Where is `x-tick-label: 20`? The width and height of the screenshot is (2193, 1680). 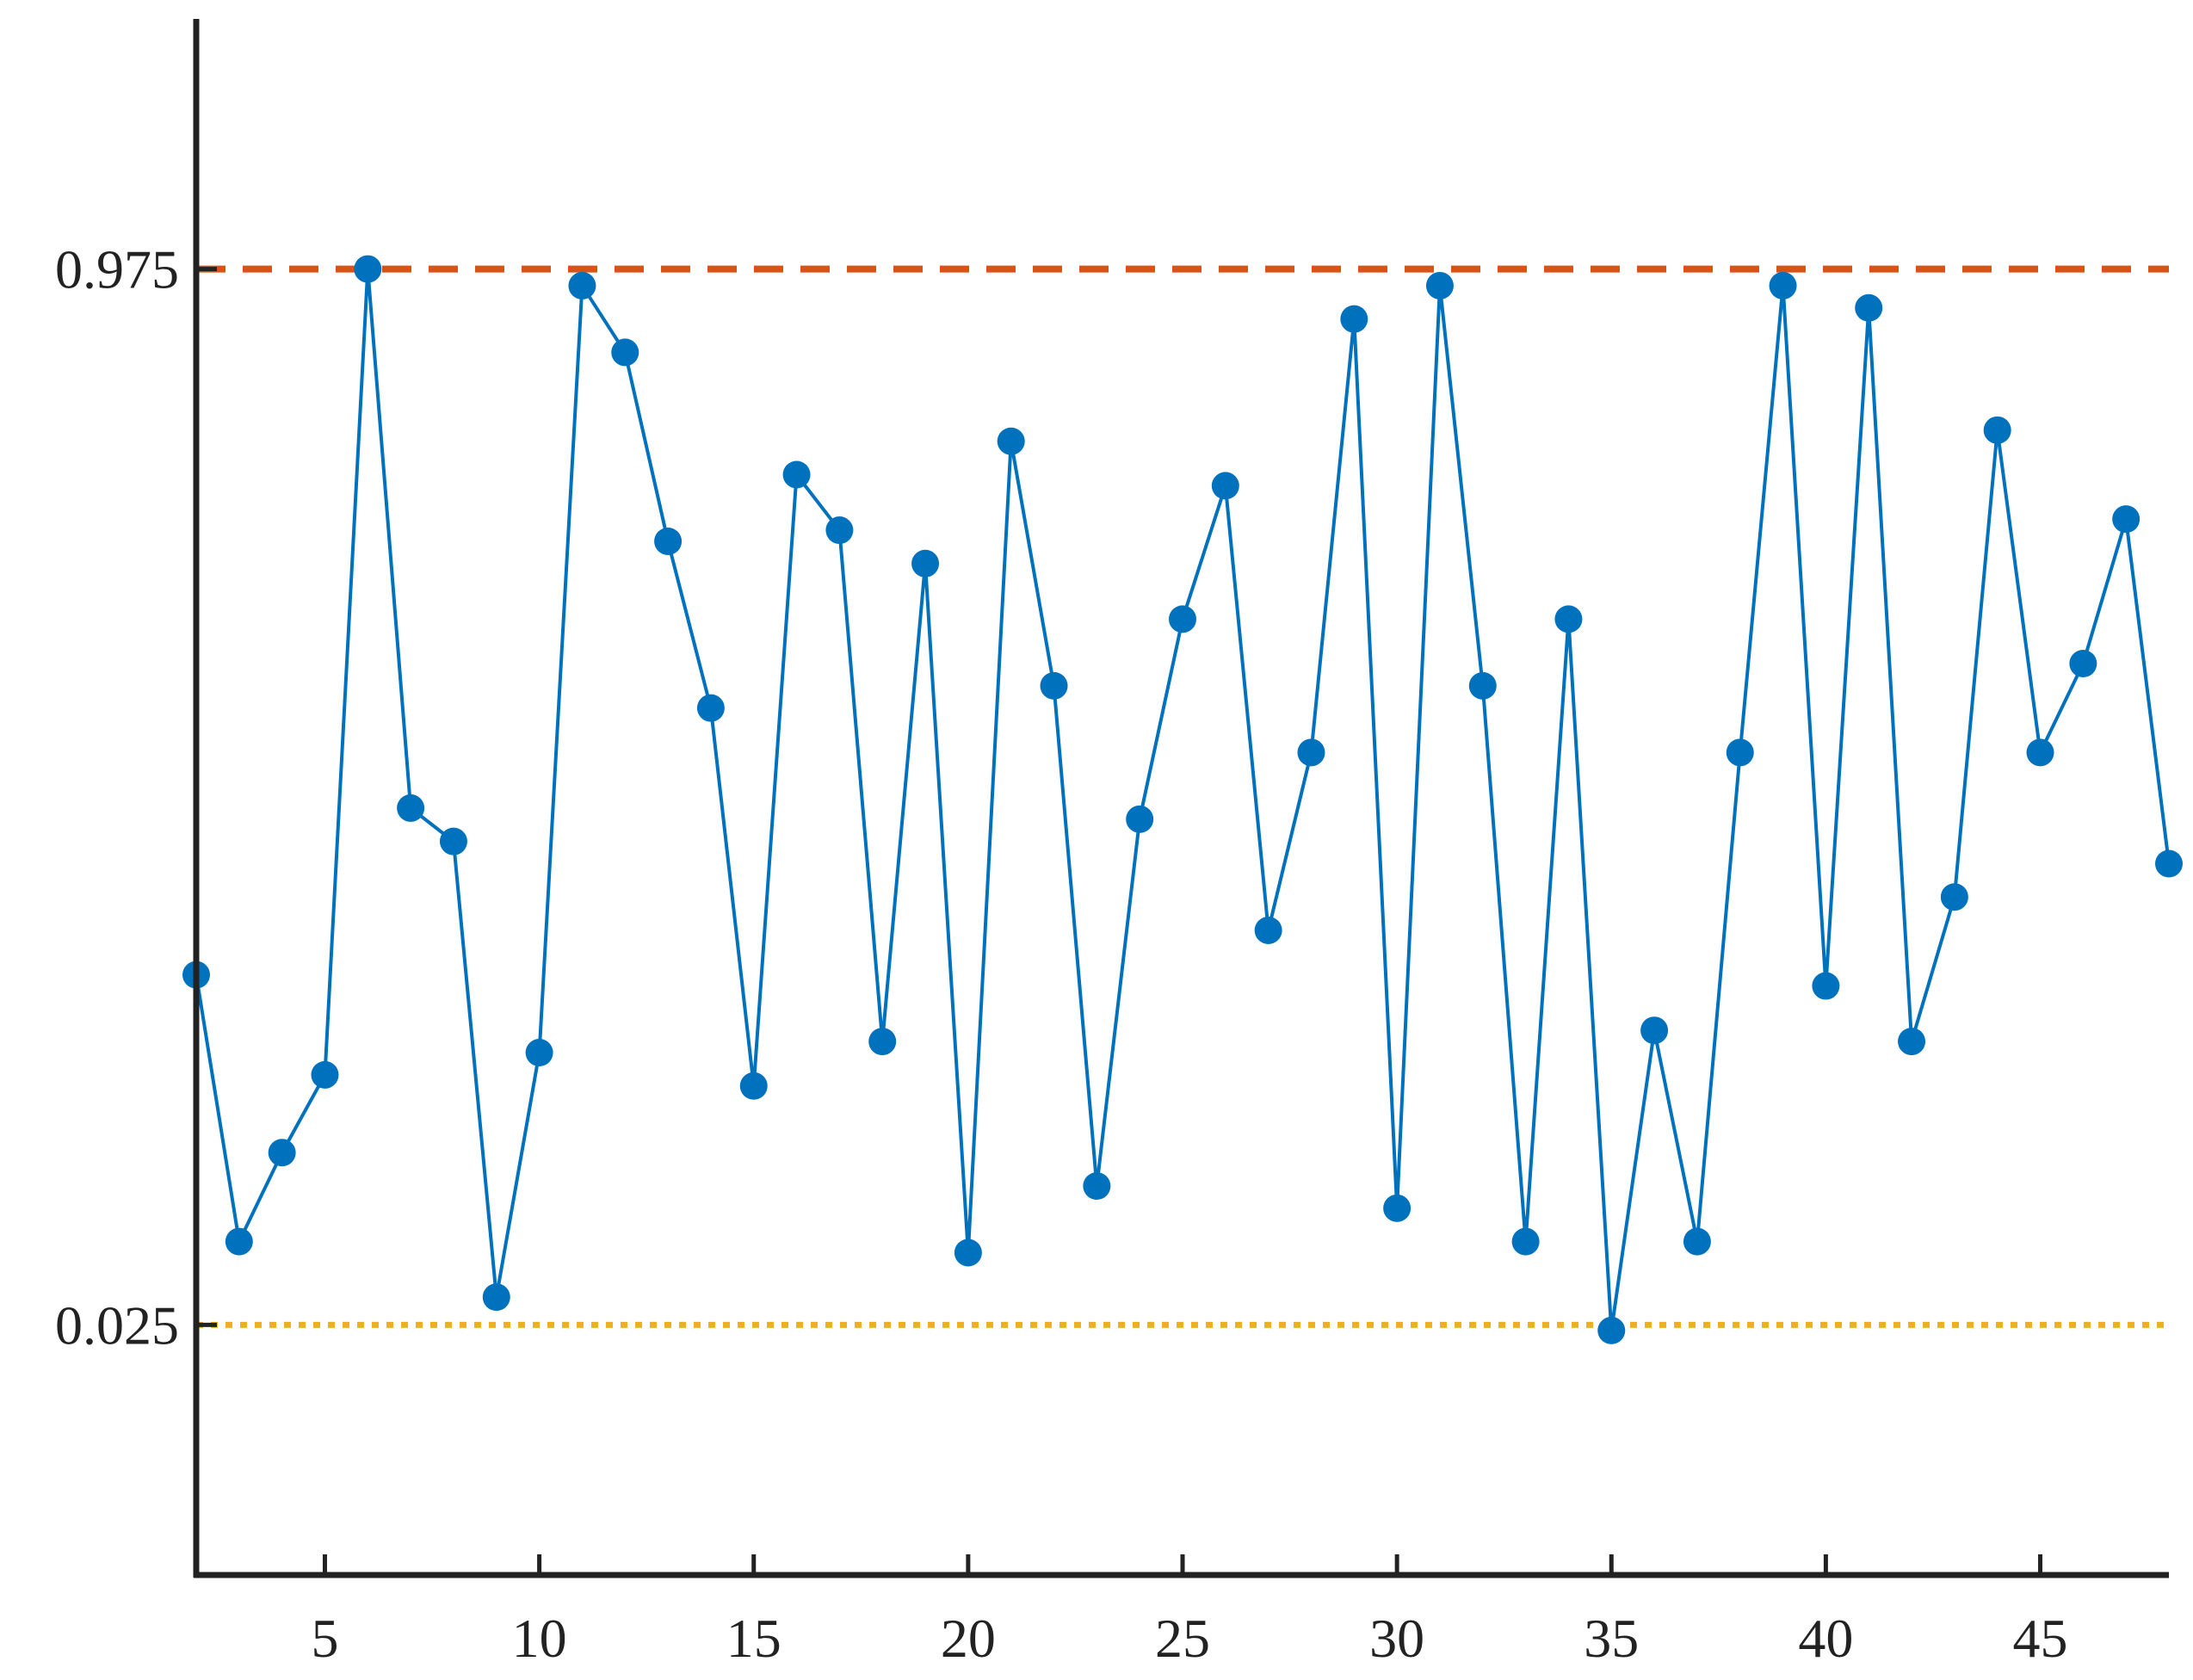 x-tick-label: 20 is located at coordinates (969, 1639).